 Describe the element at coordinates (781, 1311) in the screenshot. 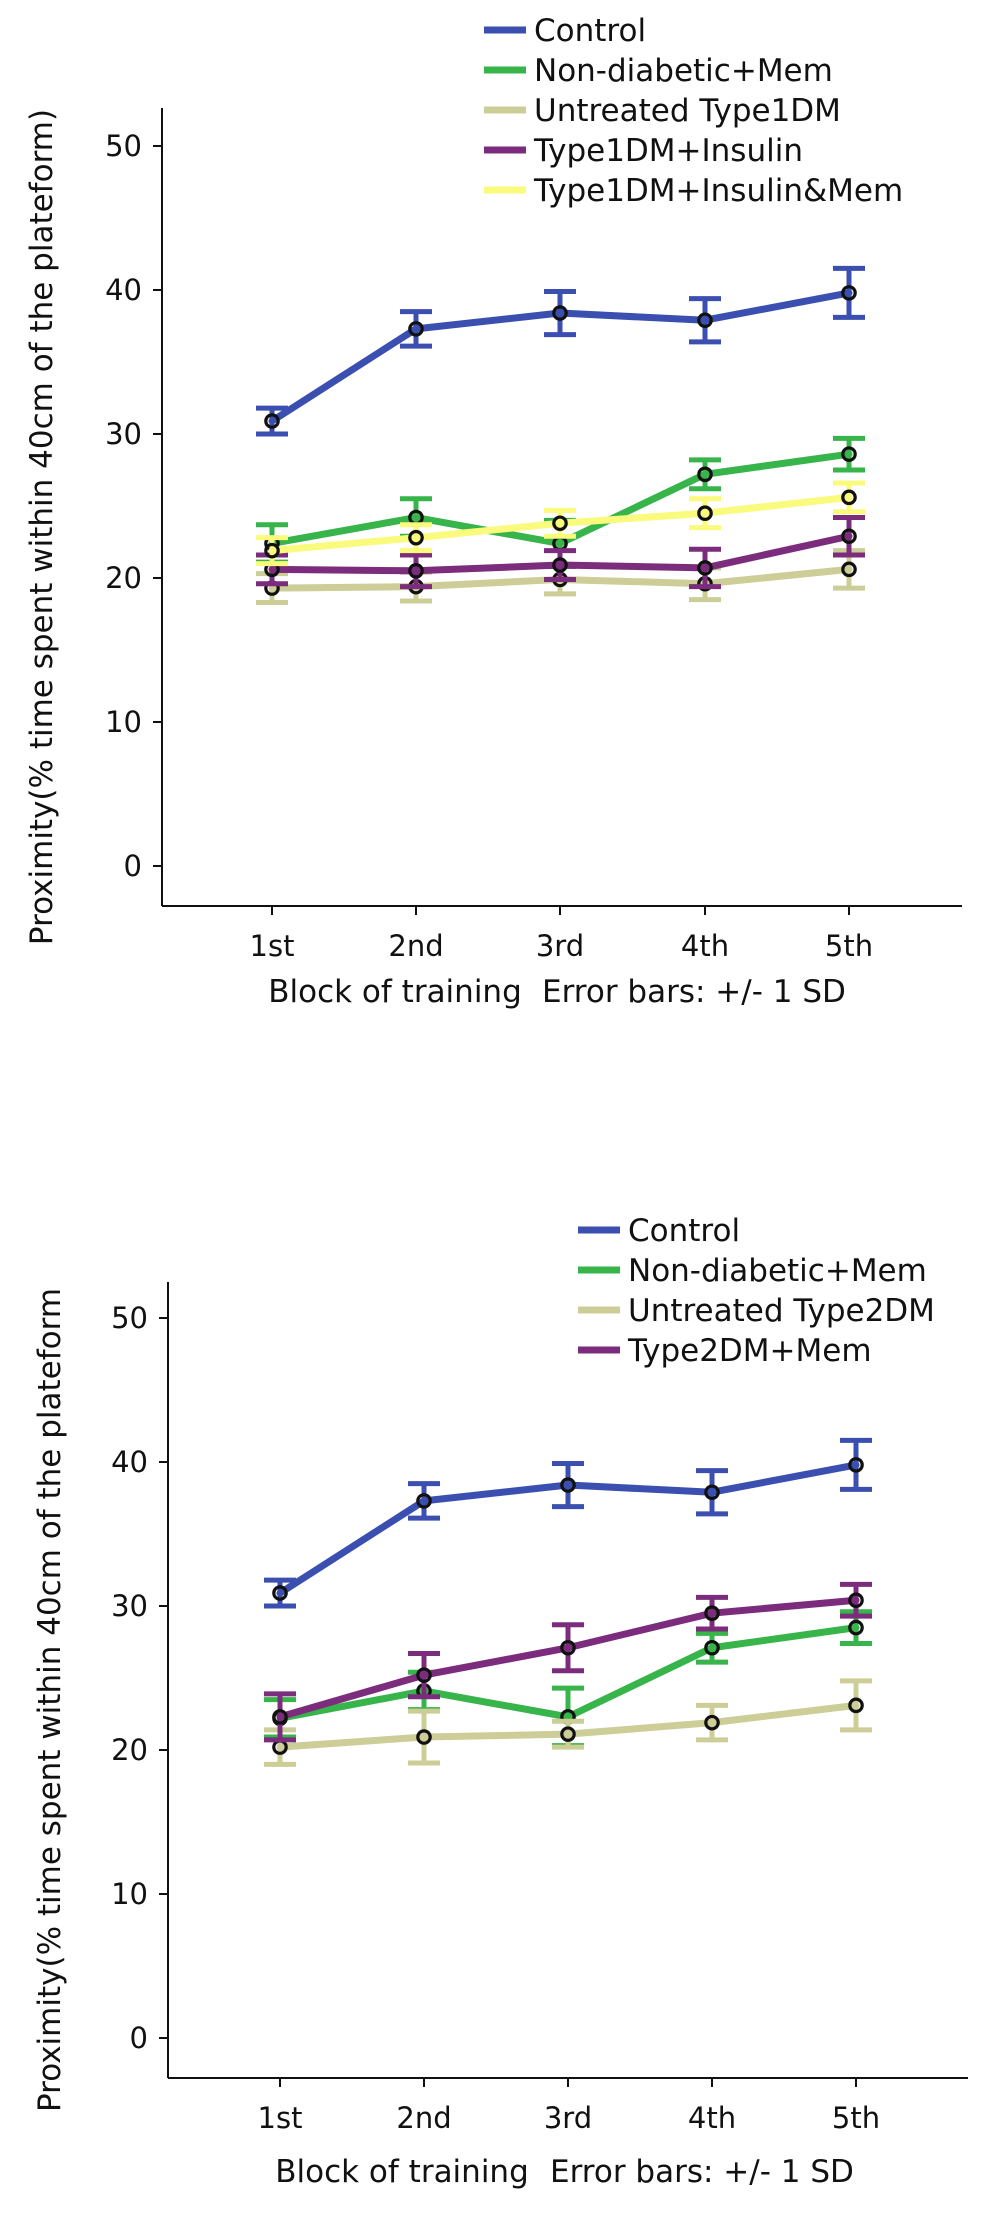

I see `legend-label: Untreated Type2DM` at that location.